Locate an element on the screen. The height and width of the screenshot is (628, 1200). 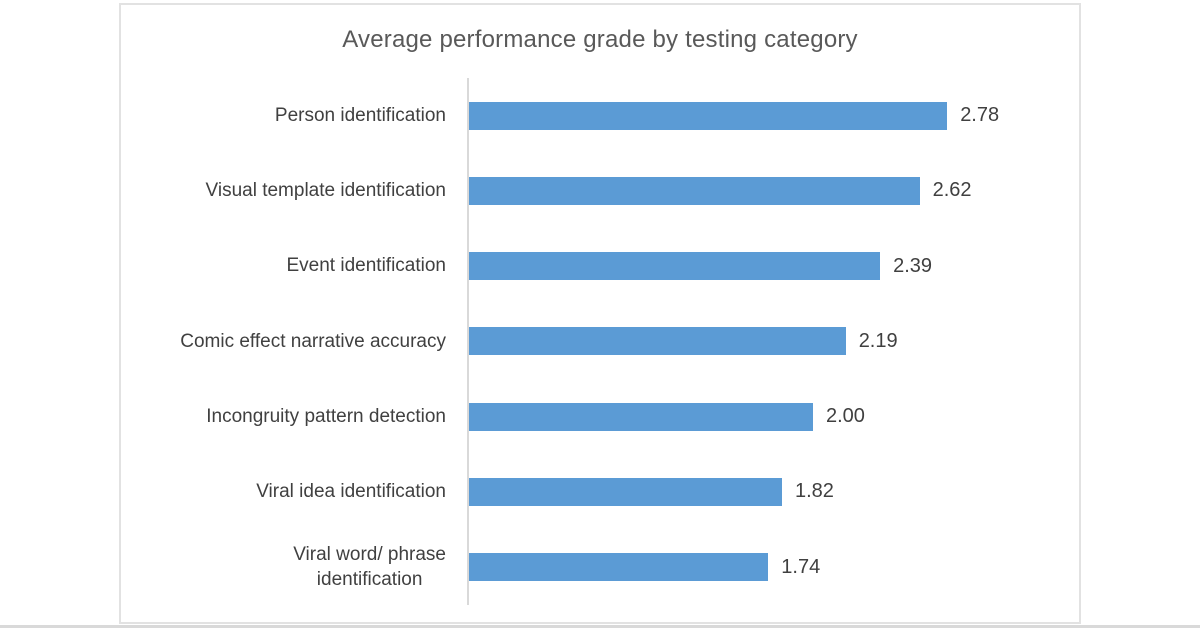
category-label-text: Event identification is located at coordinates (366, 266).